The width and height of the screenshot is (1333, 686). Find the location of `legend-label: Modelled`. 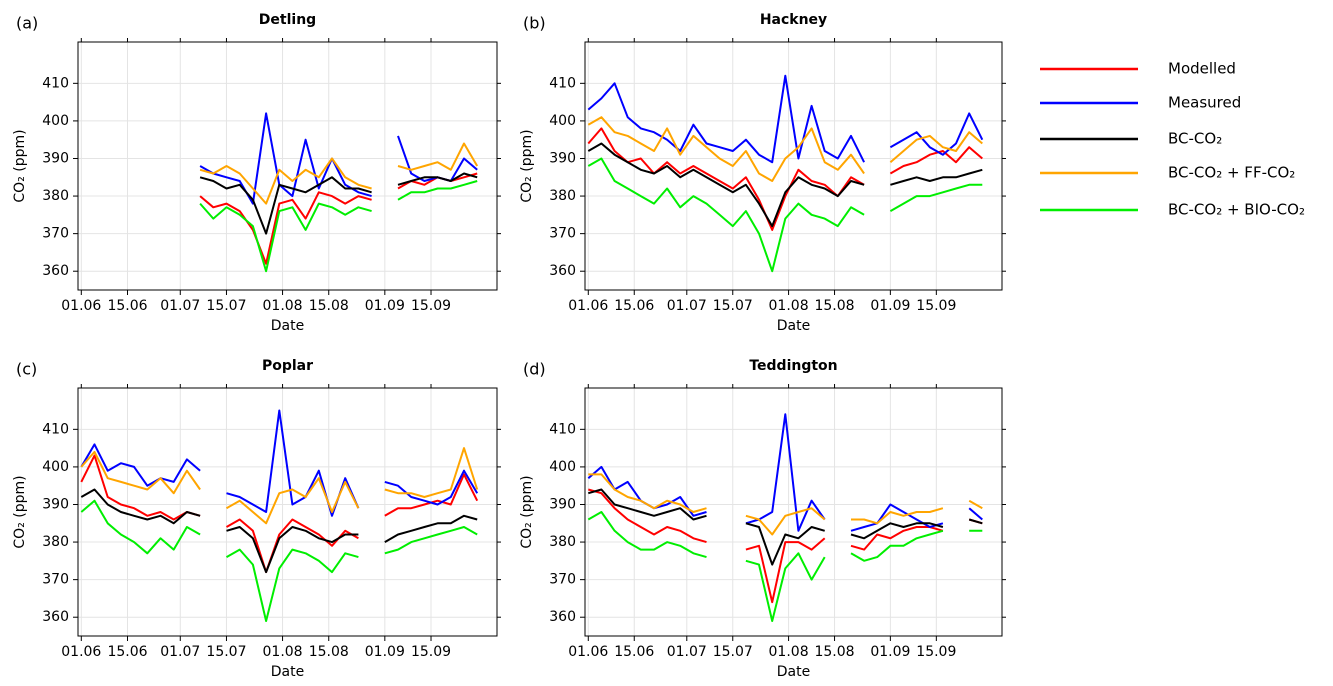

legend-label: Modelled is located at coordinates (1202, 69).